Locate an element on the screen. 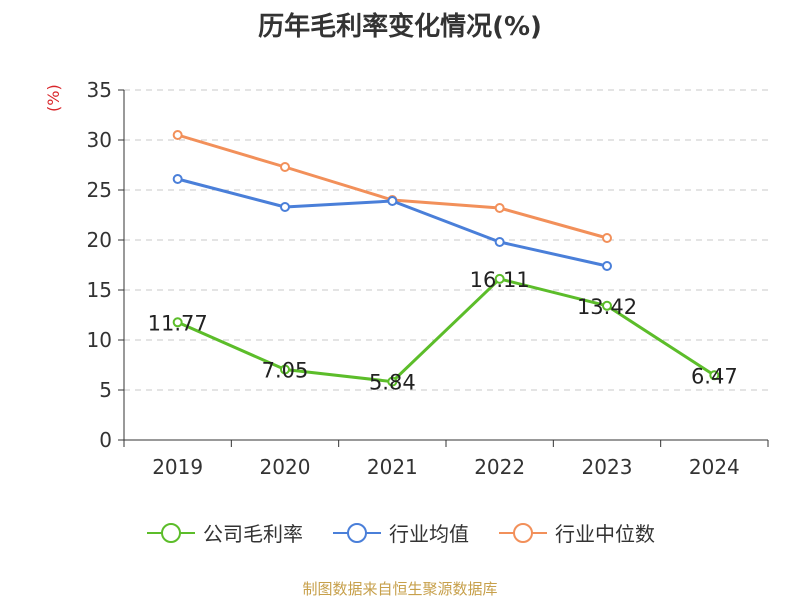  legend-label: 公司毛利率 is located at coordinates (253, 534).